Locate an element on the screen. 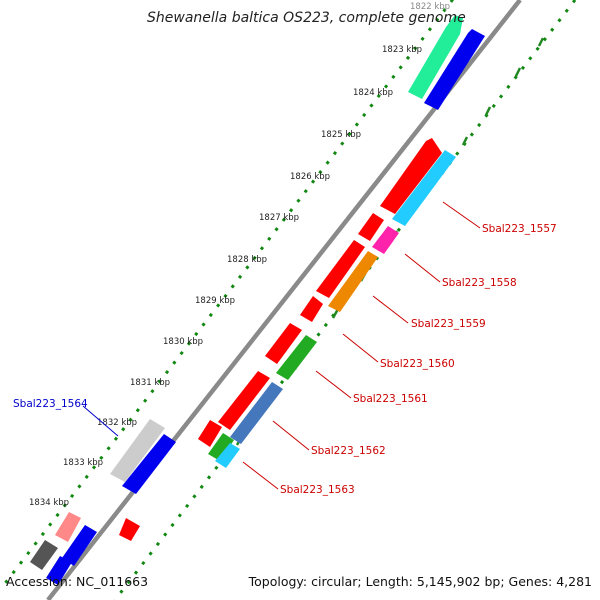  tick-label: 1824 kbp is located at coordinates (373, 93).